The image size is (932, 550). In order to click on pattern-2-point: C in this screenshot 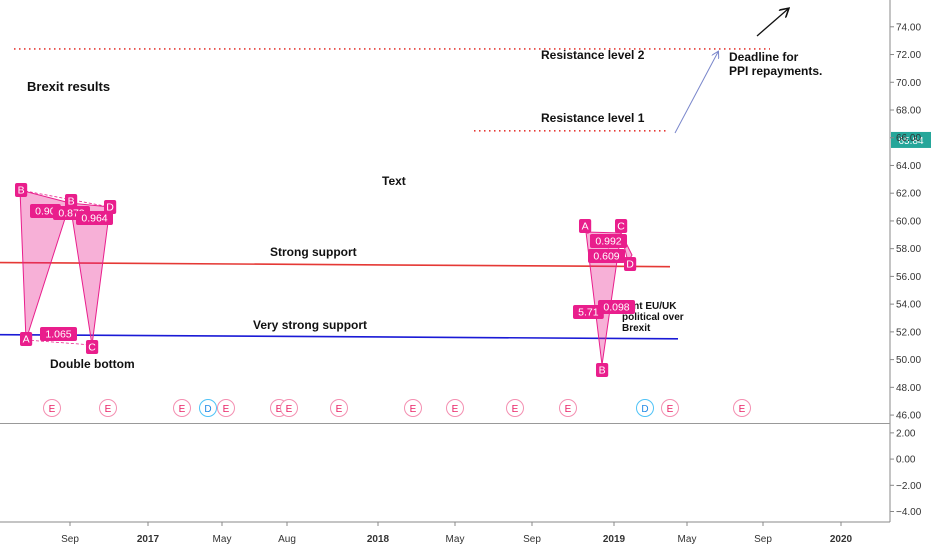, I will do `click(621, 226)`.